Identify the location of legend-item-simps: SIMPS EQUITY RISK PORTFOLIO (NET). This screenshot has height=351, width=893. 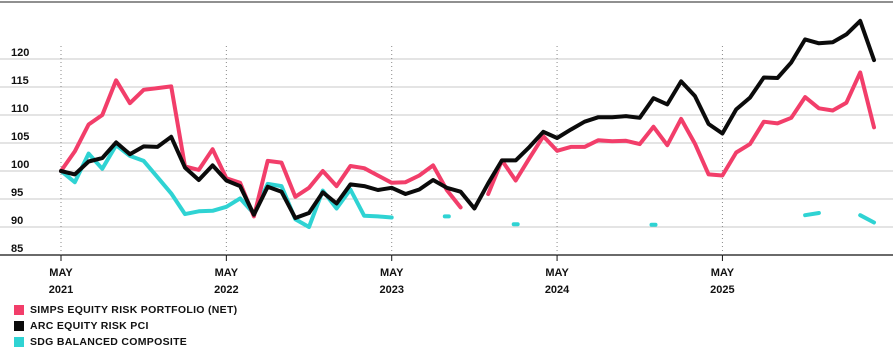
(125, 310).